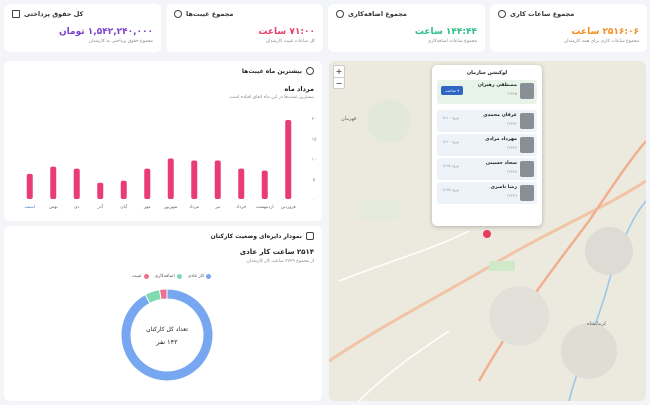  I want to click on peak-month: مرداد ماه, so click(299, 89).